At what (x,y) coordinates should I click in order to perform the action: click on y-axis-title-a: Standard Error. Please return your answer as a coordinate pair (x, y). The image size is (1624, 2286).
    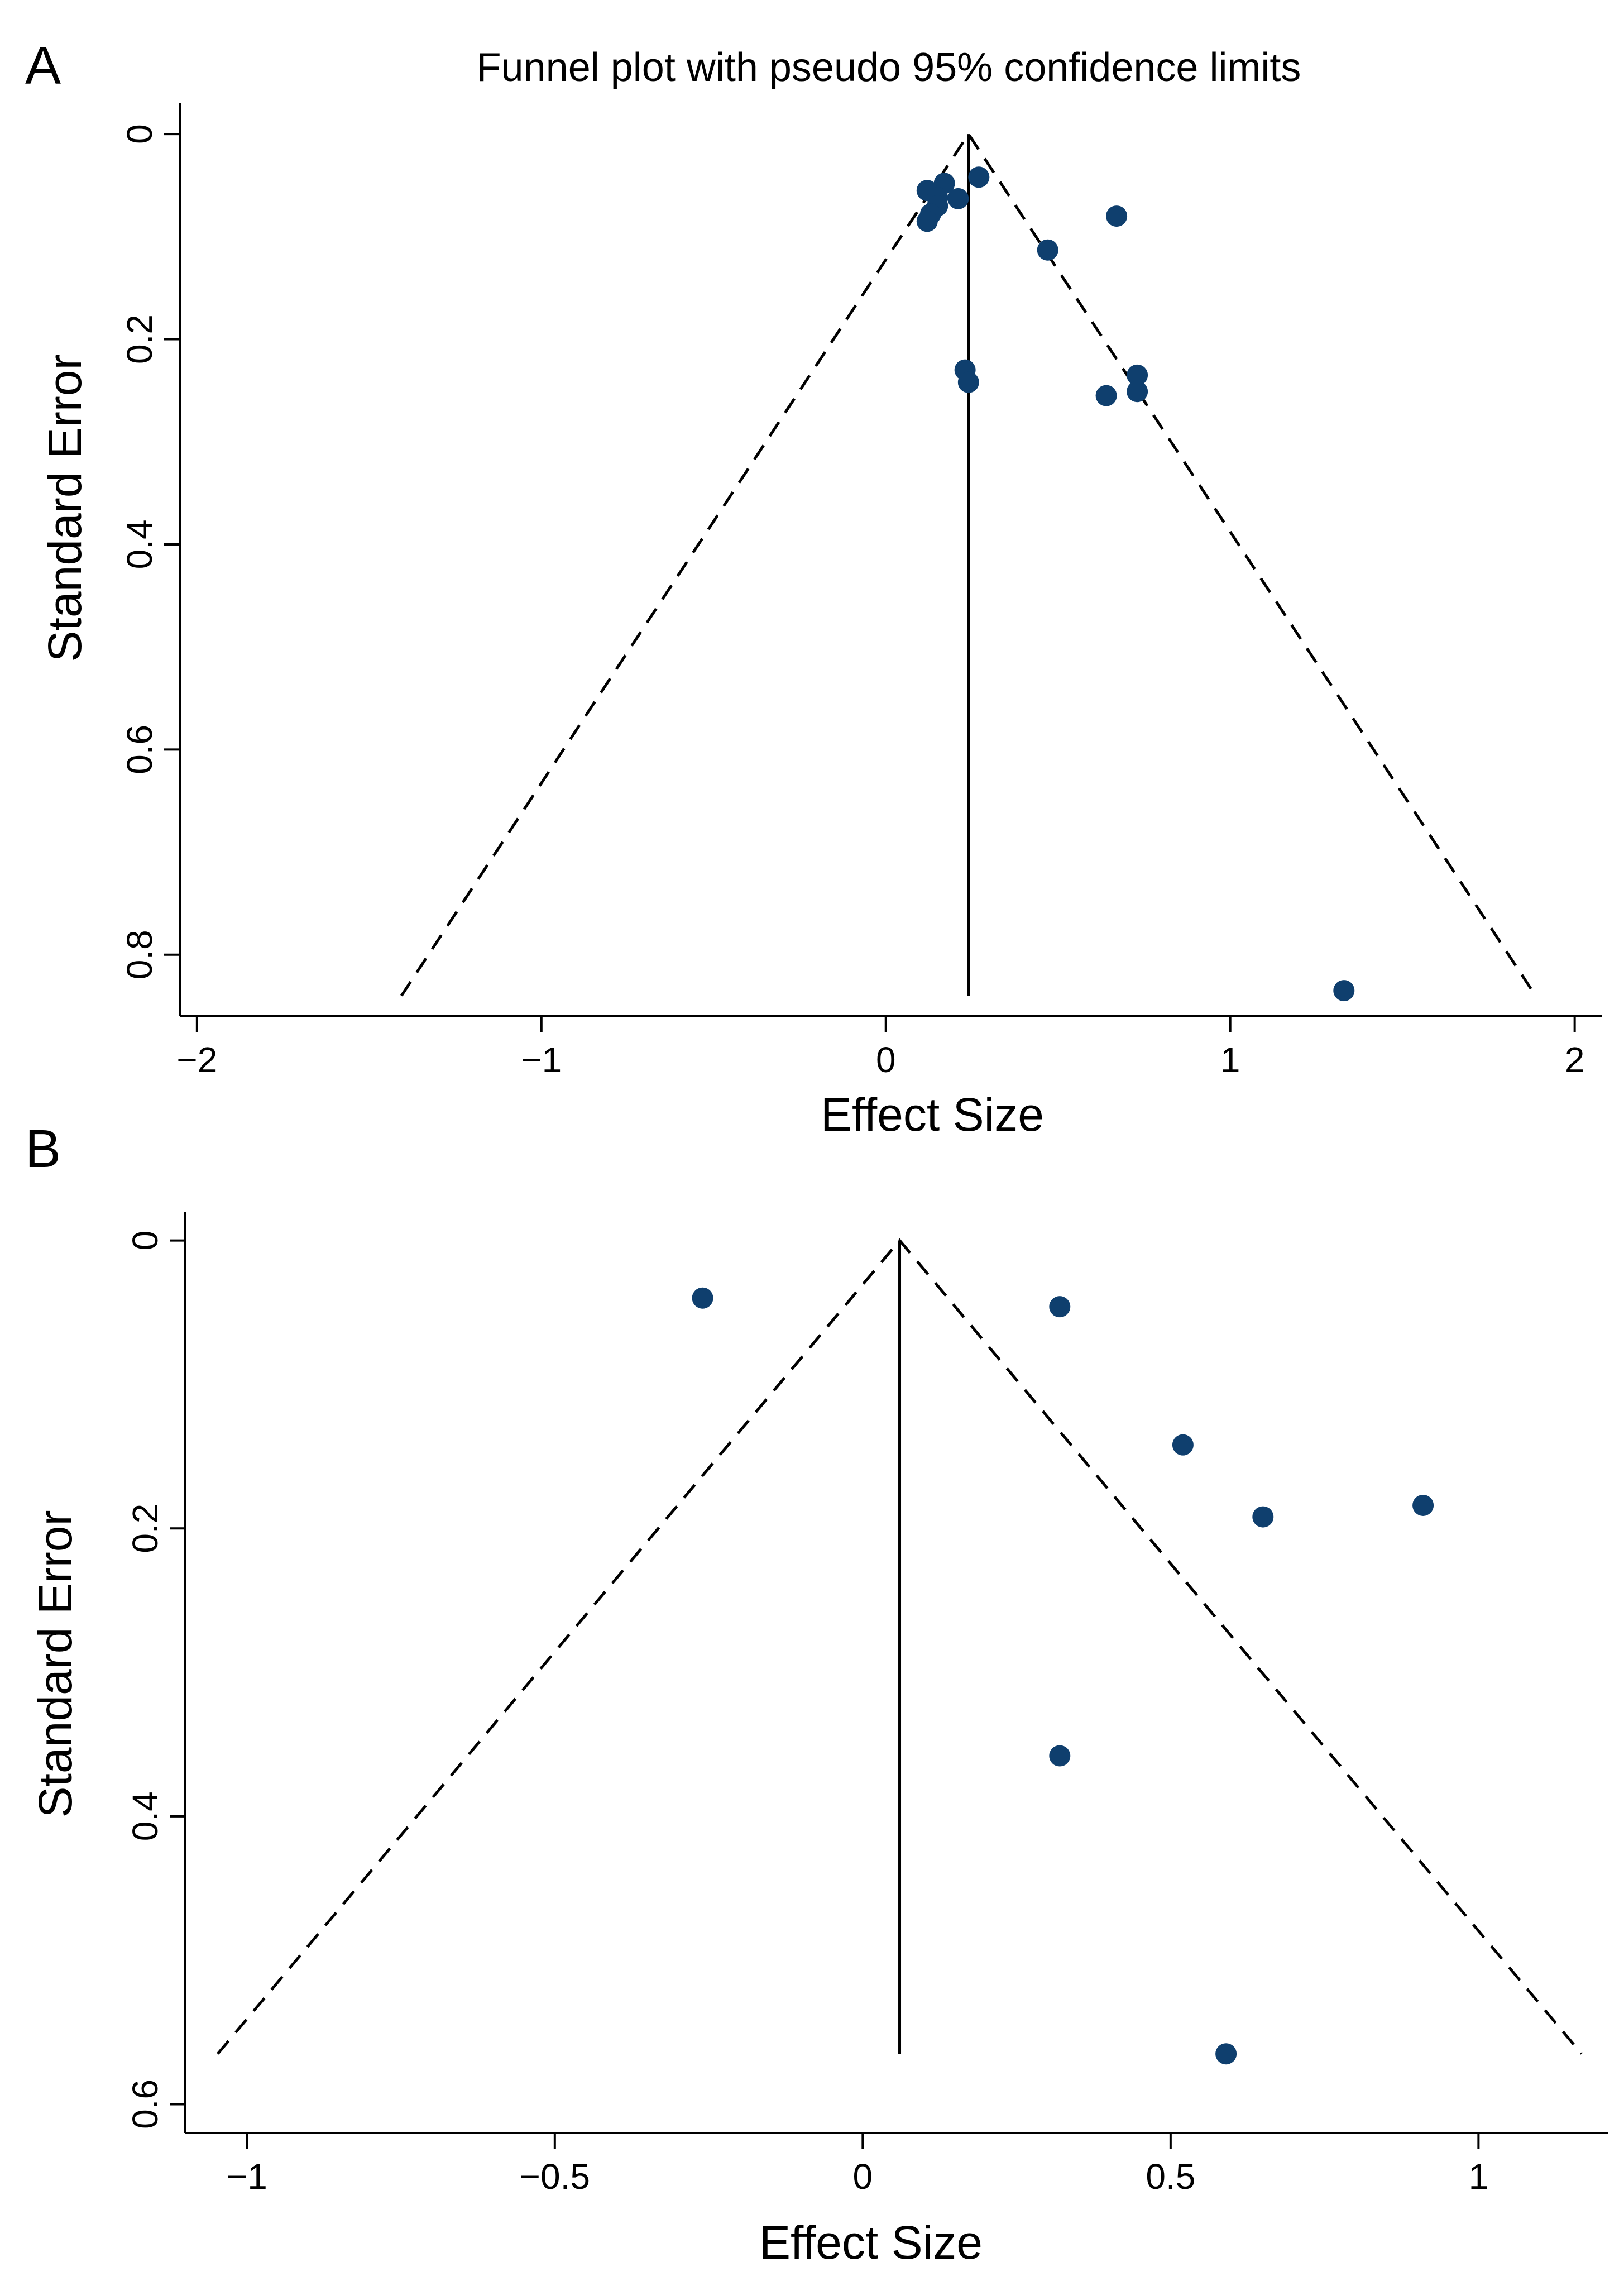
    Looking at the image, I should click on (65, 508).